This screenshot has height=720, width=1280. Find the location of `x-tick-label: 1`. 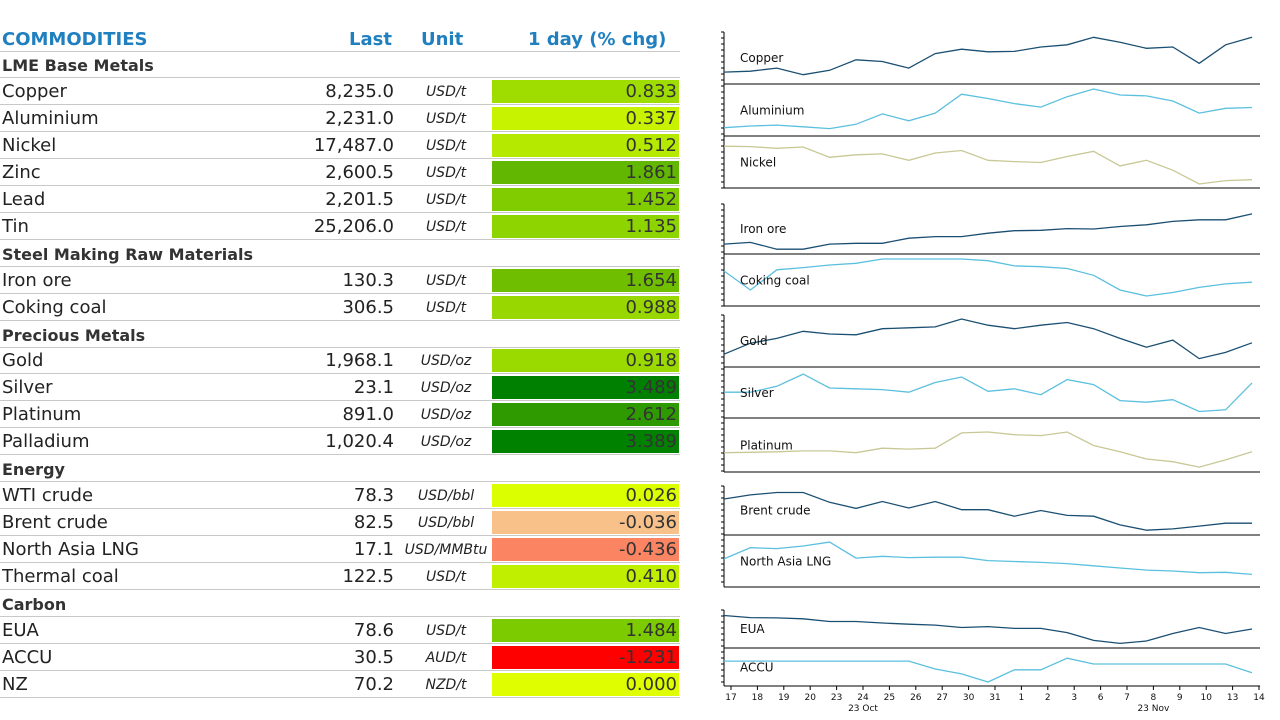

x-tick-label: 1 is located at coordinates (1022, 698).